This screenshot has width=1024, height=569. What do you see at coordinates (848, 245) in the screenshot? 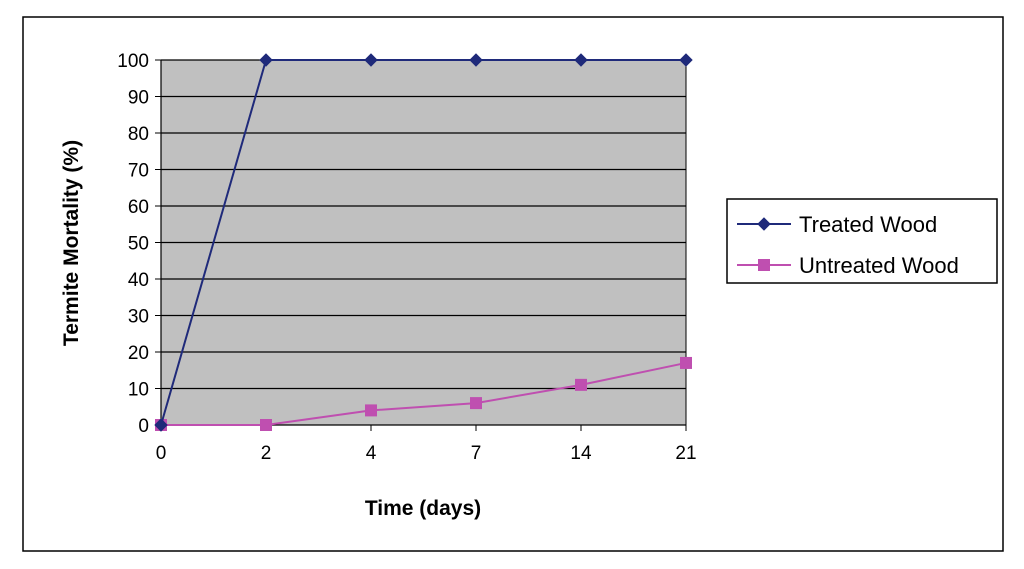
I see `legend-entries: Treated Wood Untreated Wood` at bounding box center [848, 245].